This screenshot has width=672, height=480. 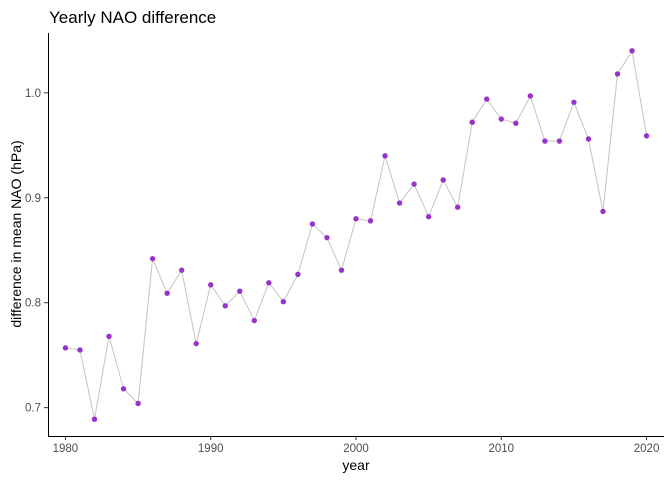 I want to click on data-point-1995, so click(x=283, y=301).